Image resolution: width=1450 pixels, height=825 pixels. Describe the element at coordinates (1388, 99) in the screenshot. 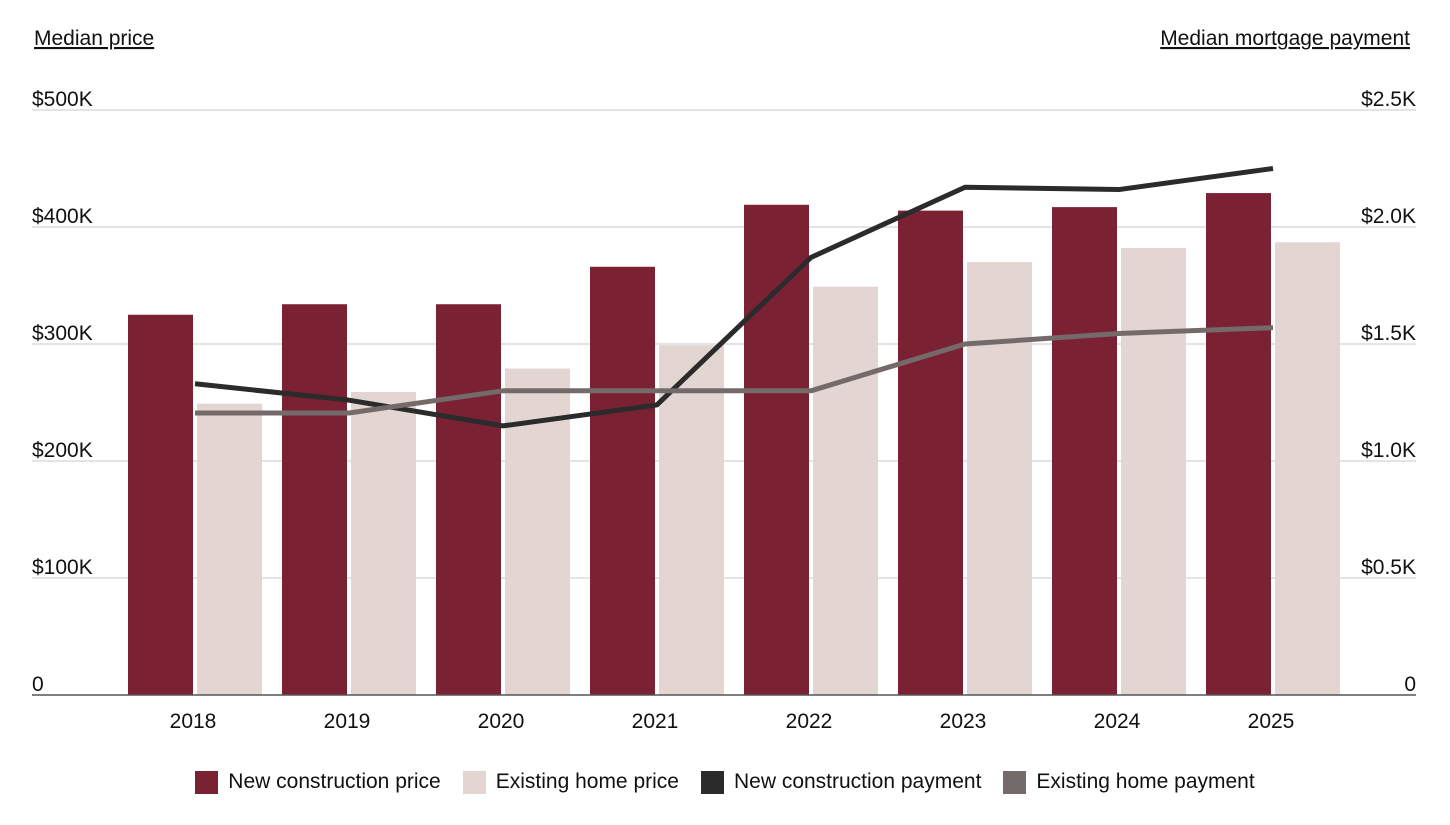

I see `right-tick-label: $2.5K` at that location.